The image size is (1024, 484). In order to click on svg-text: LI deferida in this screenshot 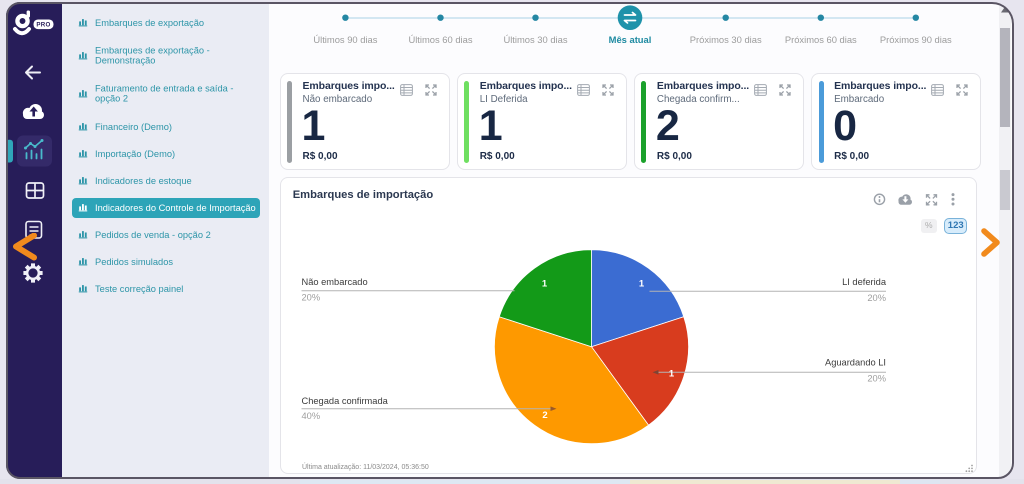, I will do `click(864, 282)`.